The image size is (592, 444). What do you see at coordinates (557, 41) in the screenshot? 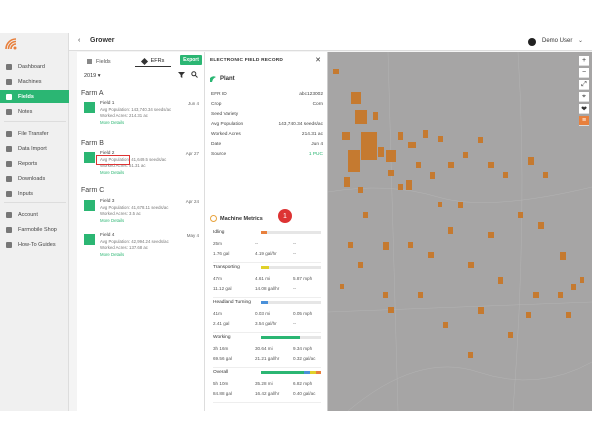
I see `user-menu: Demo User` at bounding box center [557, 41].